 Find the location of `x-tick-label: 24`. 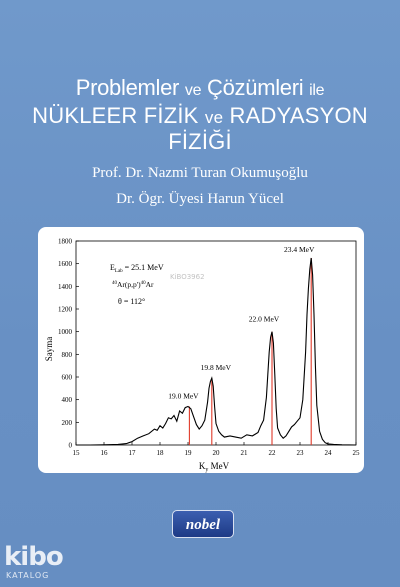

x-tick-label: 24 is located at coordinates (329, 453).